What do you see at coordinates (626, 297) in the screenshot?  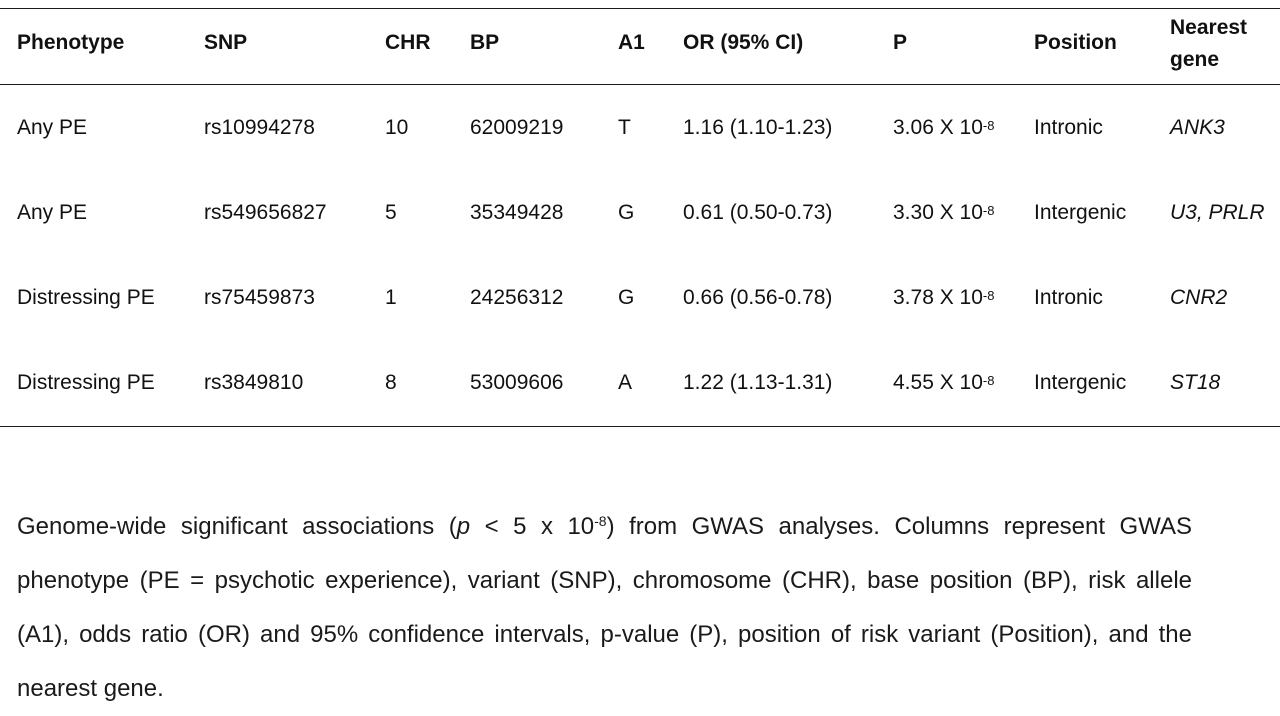 I see `row3-a1: G` at bounding box center [626, 297].